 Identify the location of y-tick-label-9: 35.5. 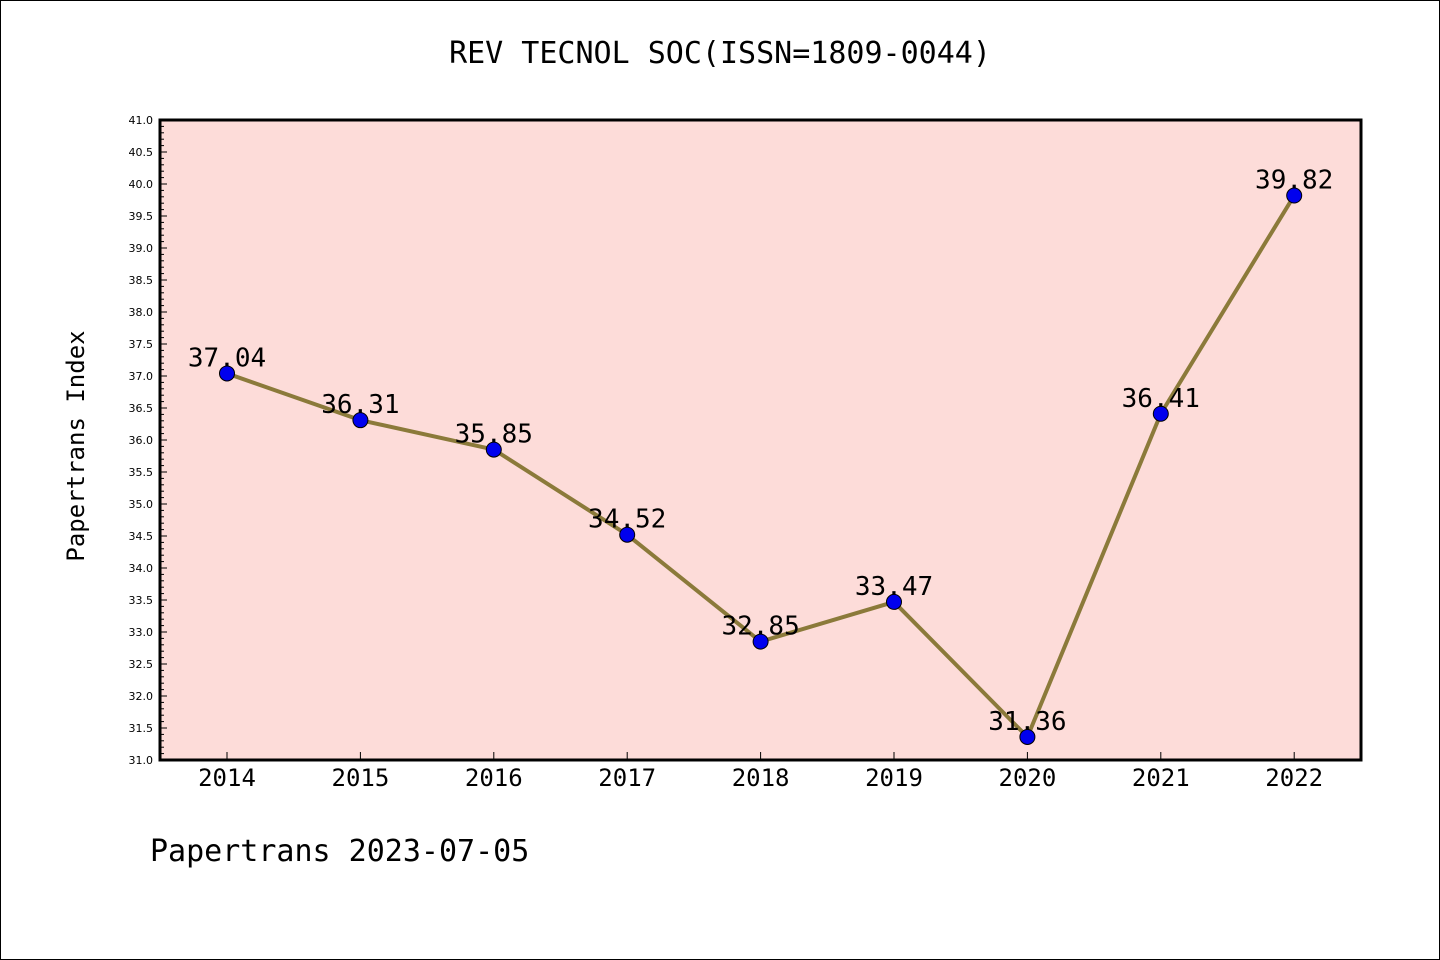
(141, 472).